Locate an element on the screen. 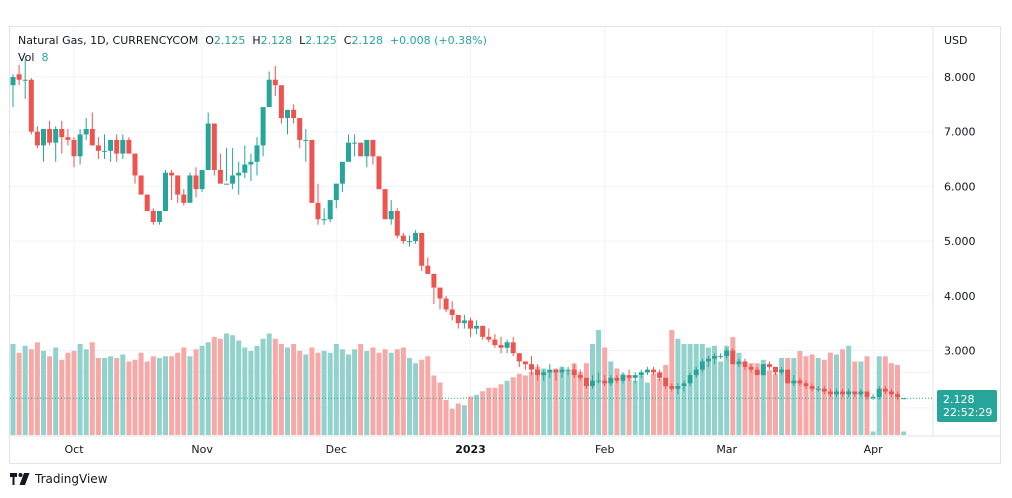 Image resolution: width=1012 pixels, height=498 pixels. tradingview-brand: TradingView is located at coordinates (59, 479).